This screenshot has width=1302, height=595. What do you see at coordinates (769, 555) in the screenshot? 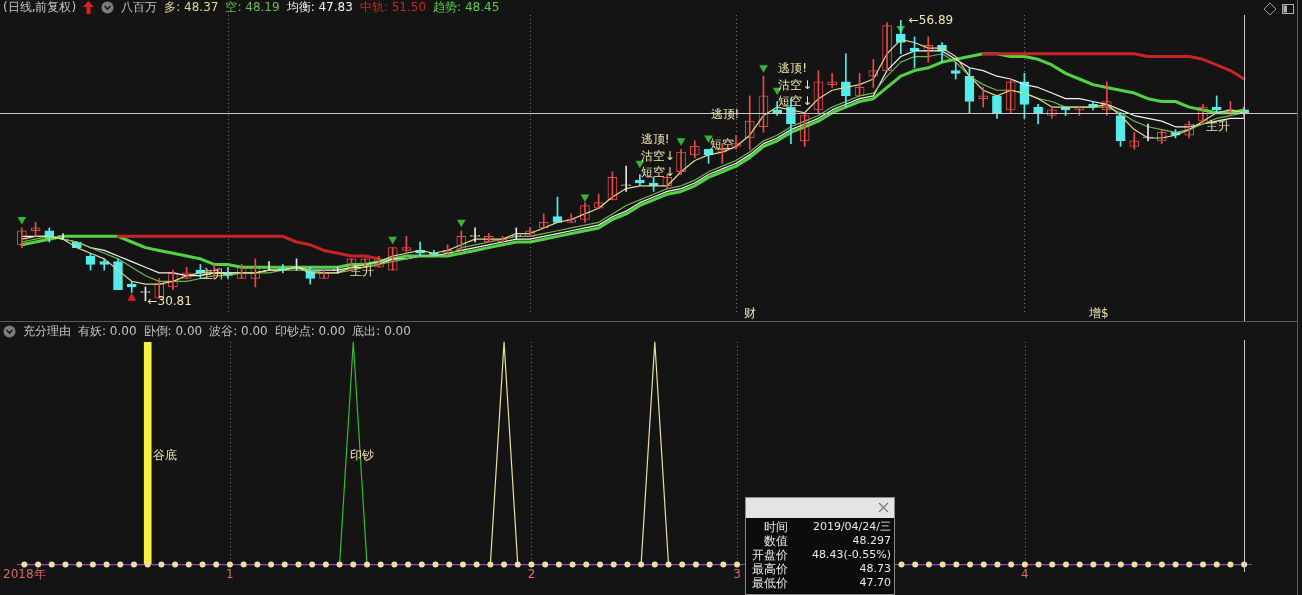
I see `annotation: 开盘价` at bounding box center [769, 555].